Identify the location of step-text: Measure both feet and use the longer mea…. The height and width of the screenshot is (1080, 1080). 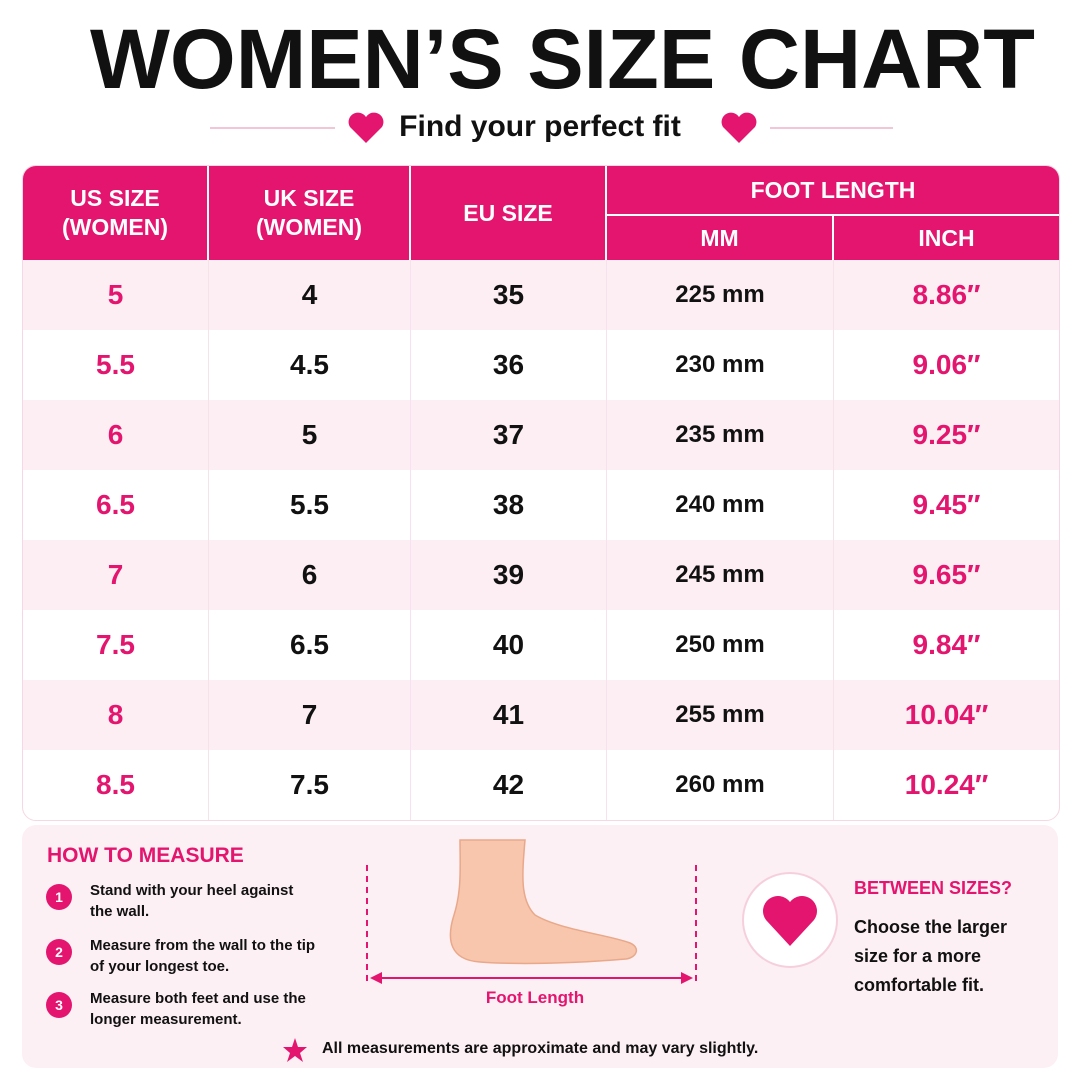
(198, 1009).